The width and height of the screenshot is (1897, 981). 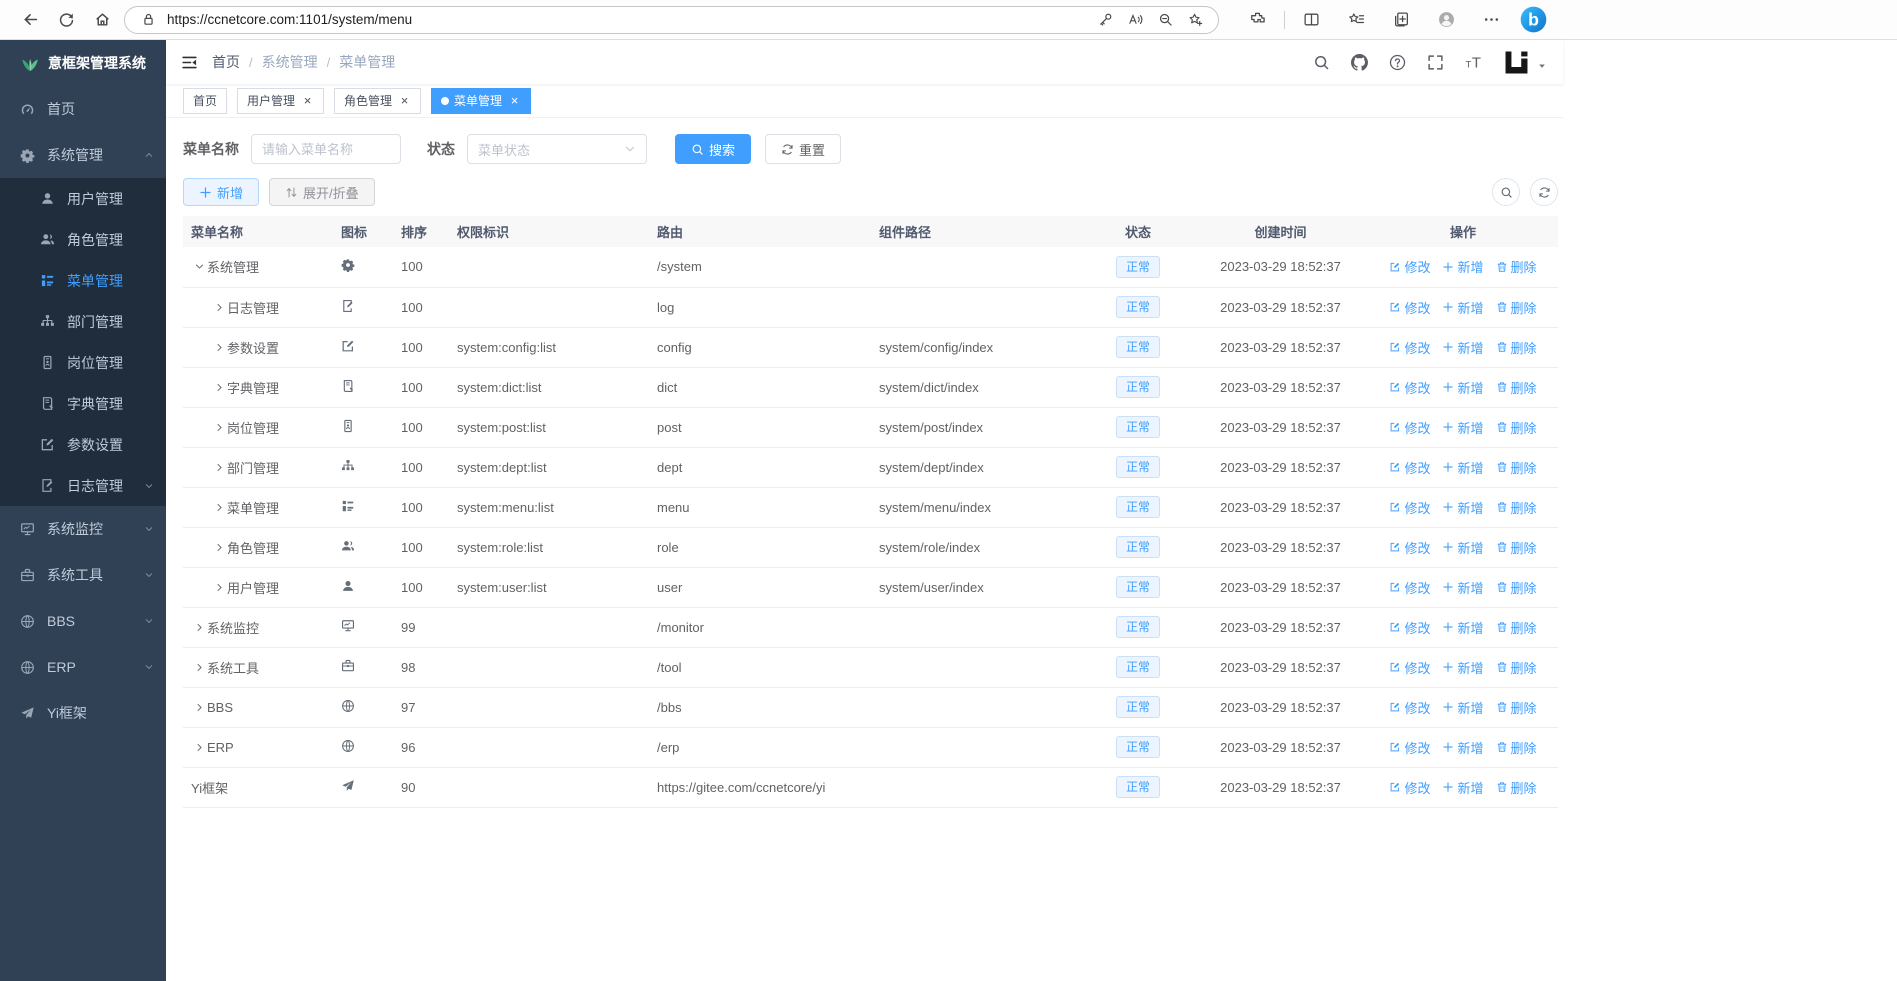 I want to click on add-button: 新增, so click(x=221, y=192).